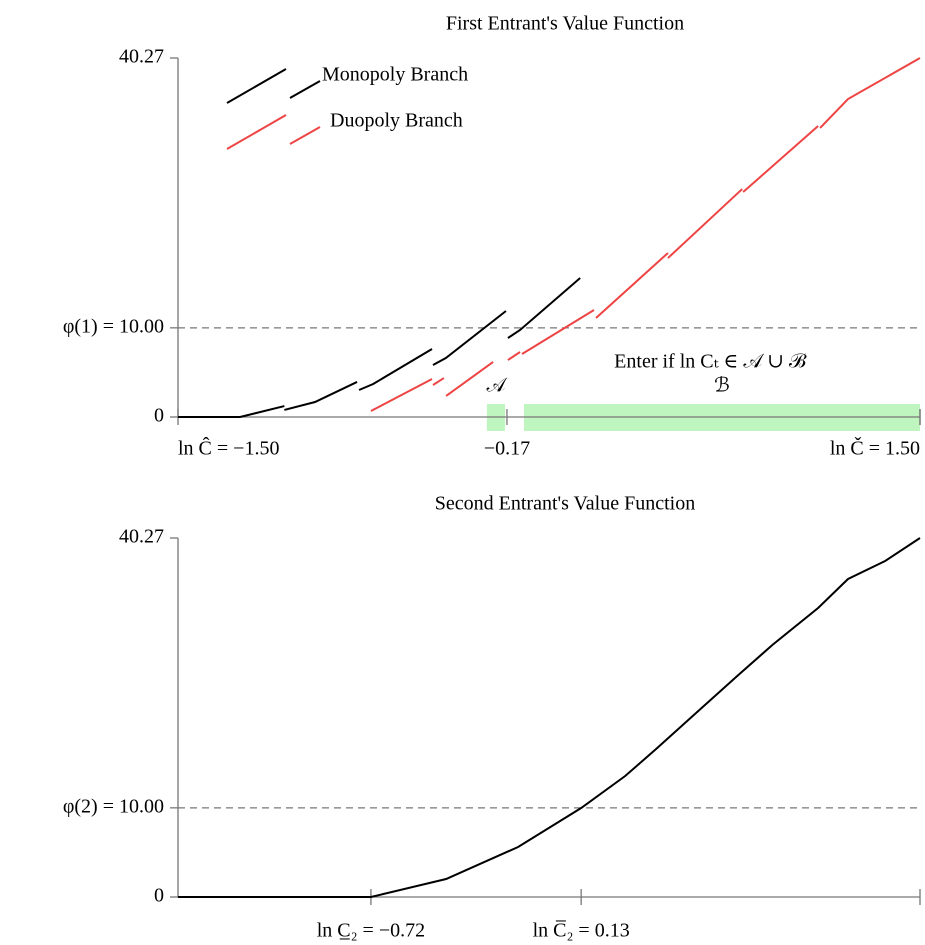 Image resolution: width=925 pixels, height=945 pixels. Describe the element at coordinates (371, 931) in the screenshot. I see `x-tick-label: ln C̲₂ = −0.72` at that location.